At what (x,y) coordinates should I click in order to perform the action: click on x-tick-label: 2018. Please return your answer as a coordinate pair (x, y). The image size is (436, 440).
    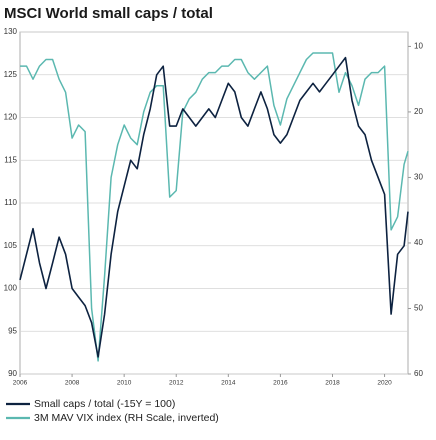
    Looking at the image, I should click on (332, 383).